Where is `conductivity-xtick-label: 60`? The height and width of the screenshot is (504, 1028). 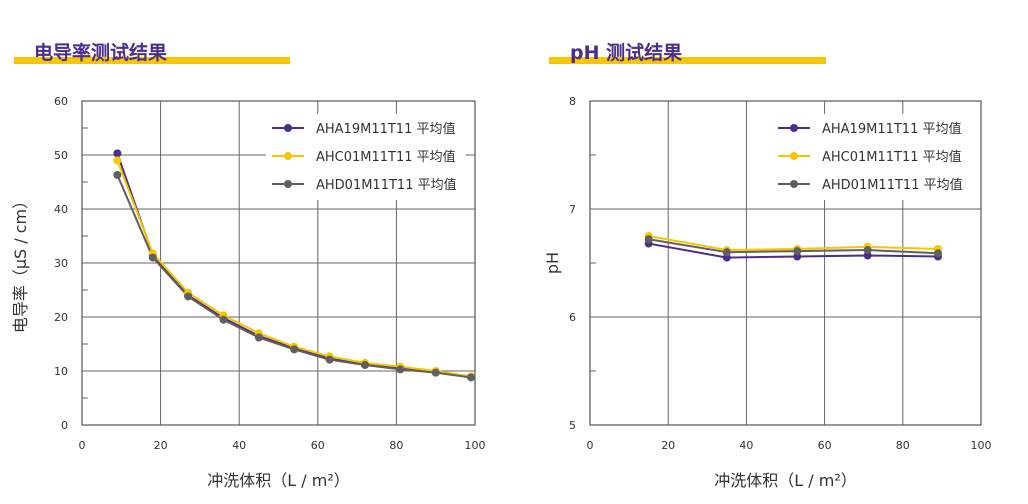
conductivity-xtick-label: 60 is located at coordinates (318, 445).